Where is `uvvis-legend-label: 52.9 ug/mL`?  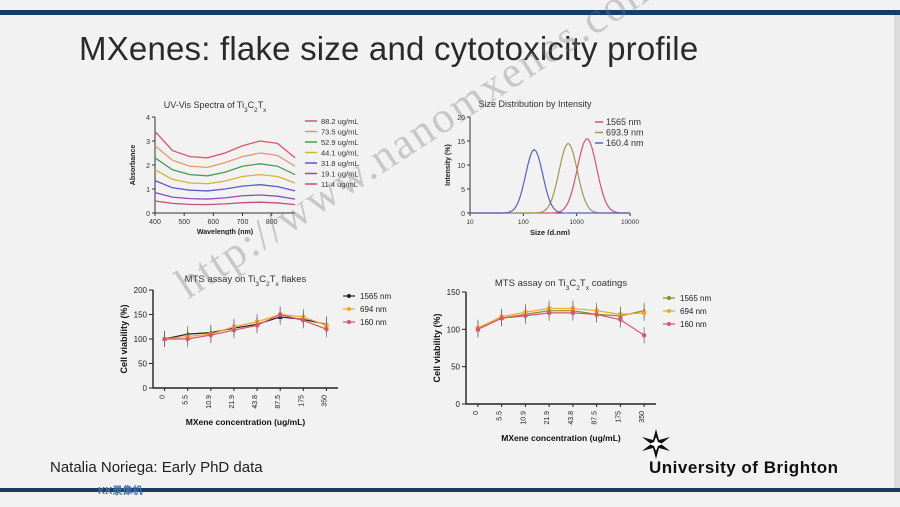 uvvis-legend-label: 52.9 ug/mL is located at coordinates (340, 142).